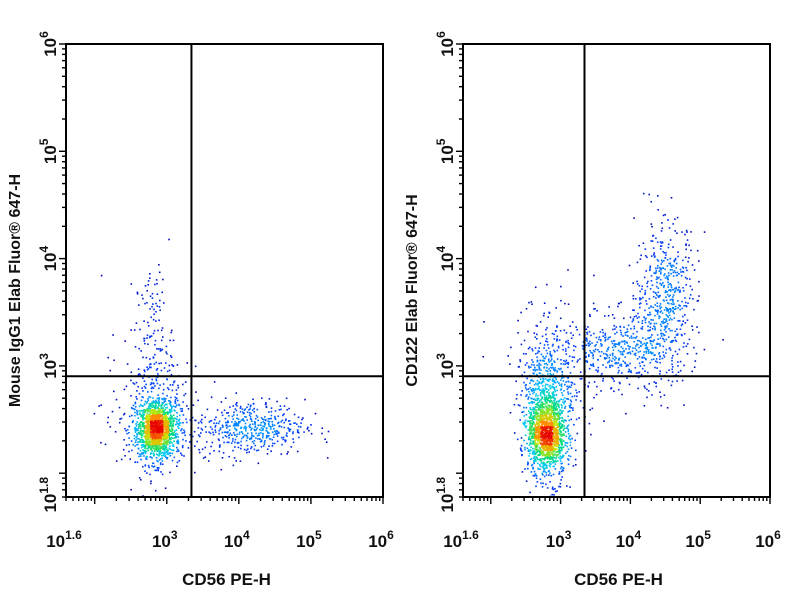 The height and width of the screenshot is (600, 804). I want to click on y-tick-label: 10³, so click(48, 366).